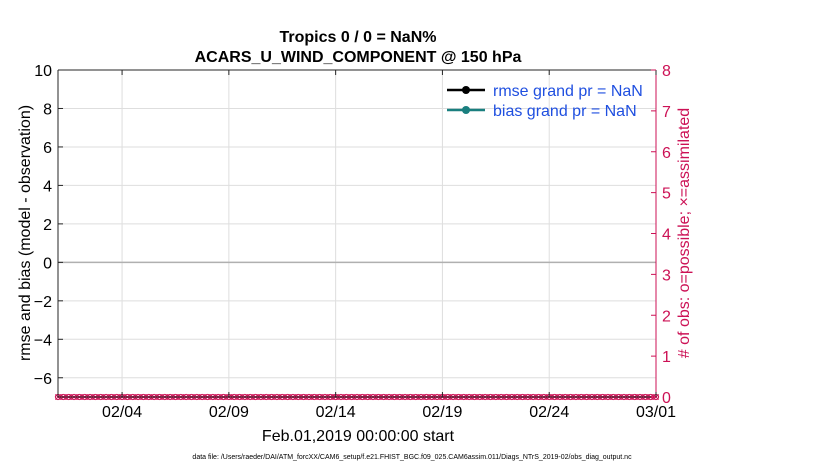 The width and height of the screenshot is (830, 475). Describe the element at coordinates (229, 412) in the screenshot. I see `x-tick-label: 02/09` at that location.